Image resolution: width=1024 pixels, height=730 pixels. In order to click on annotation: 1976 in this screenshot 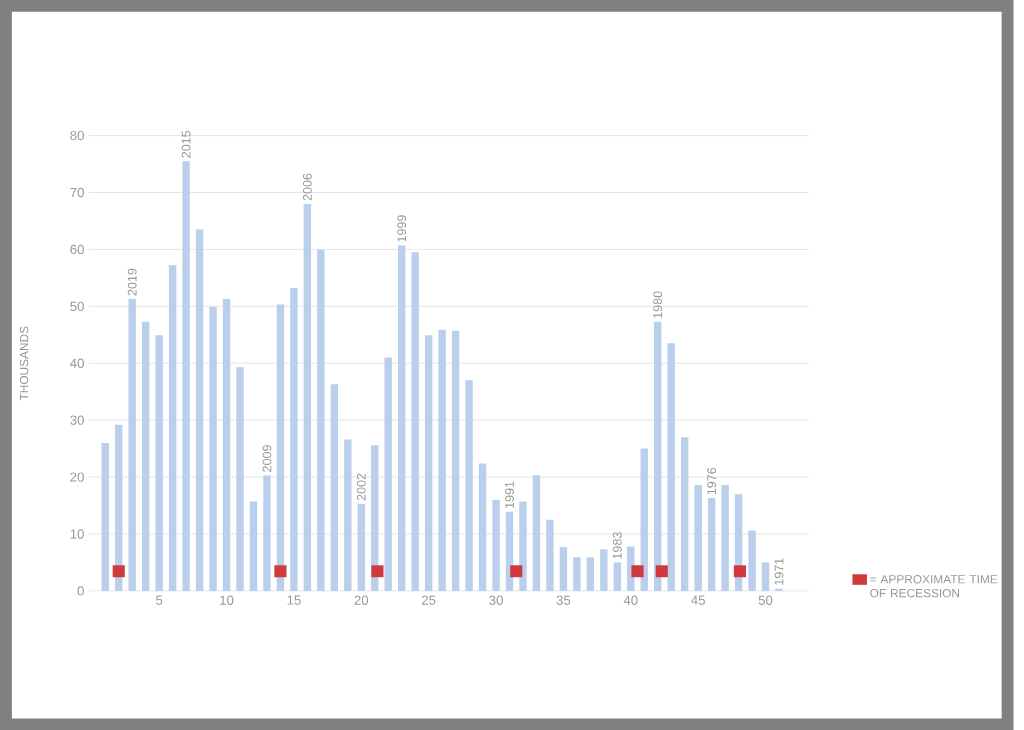, I will do `click(712, 481)`.